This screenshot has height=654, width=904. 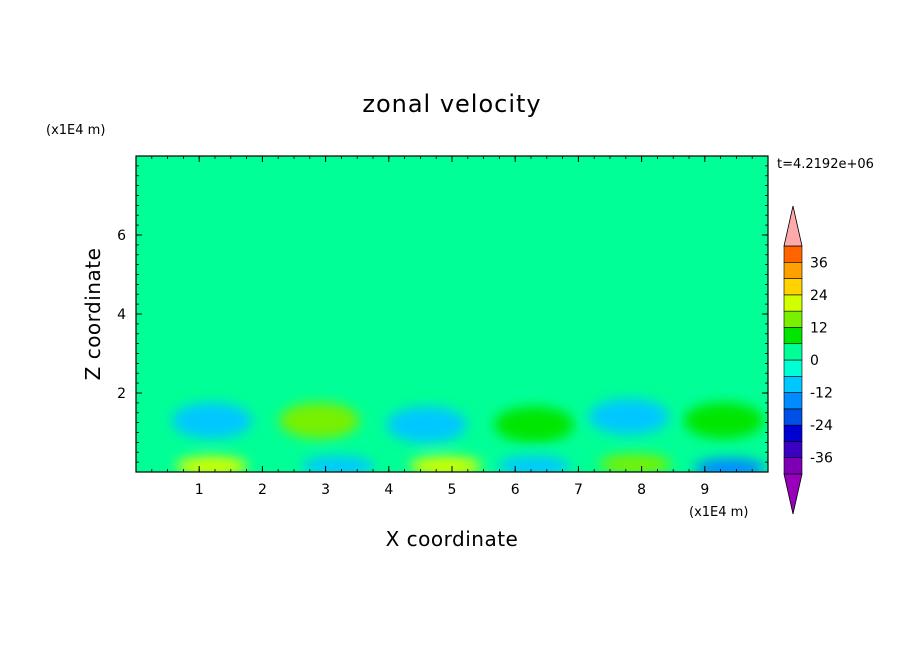 What do you see at coordinates (121, 236) in the screenshot?
I see `y-tick-label: 6` at bounding box center [121, 236].